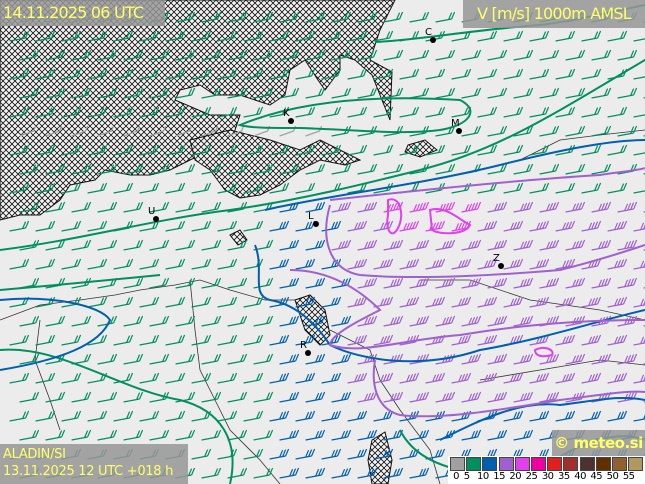  What do you see at coordinates (531, 476) in the screenshot?
I see `legend-tick: 25` at bounding box center [531, 476].